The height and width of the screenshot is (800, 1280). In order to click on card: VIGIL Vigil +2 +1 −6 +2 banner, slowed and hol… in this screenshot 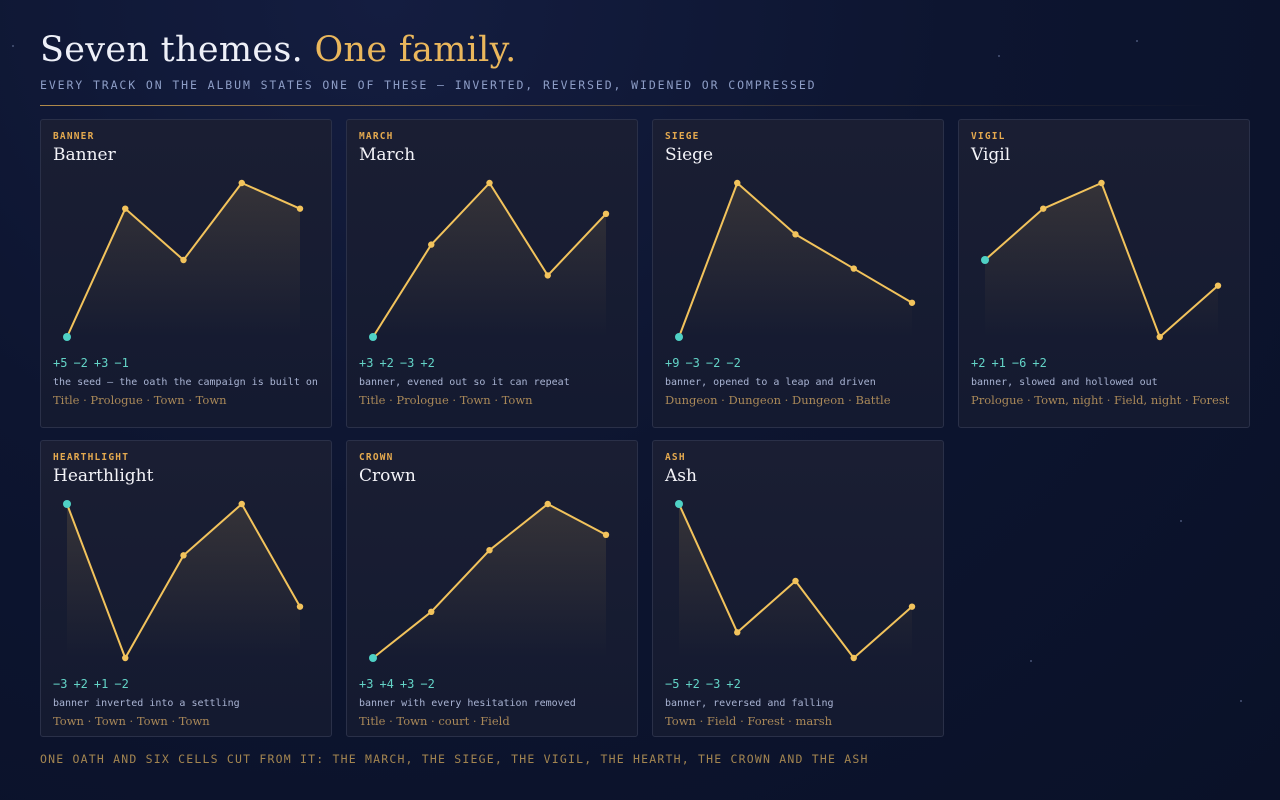, I will do `click(1104, 273)`.